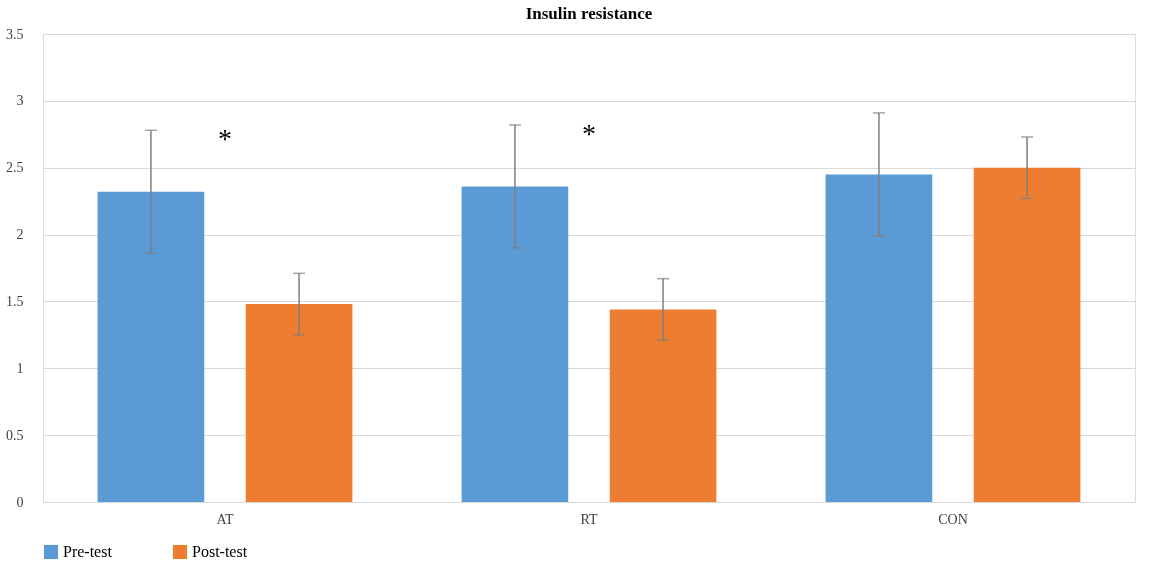  What do you see at coordinates (953, 519) in the screenshot?
I see `x-tick-label: CON` at bounding box center [953, 519].